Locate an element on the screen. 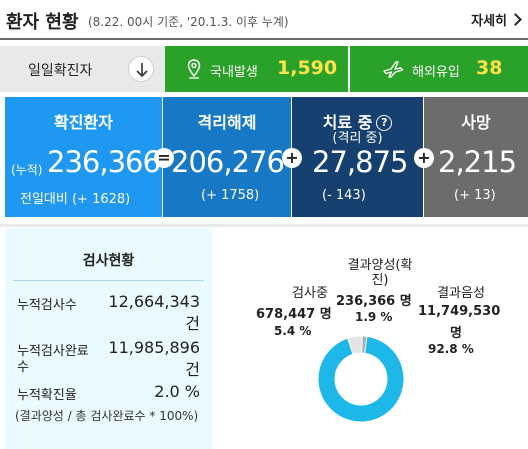 Image resolution: width=528 pixels, height=449 pixels. positive-value: 236,366 is located at coordinates (366, 301).